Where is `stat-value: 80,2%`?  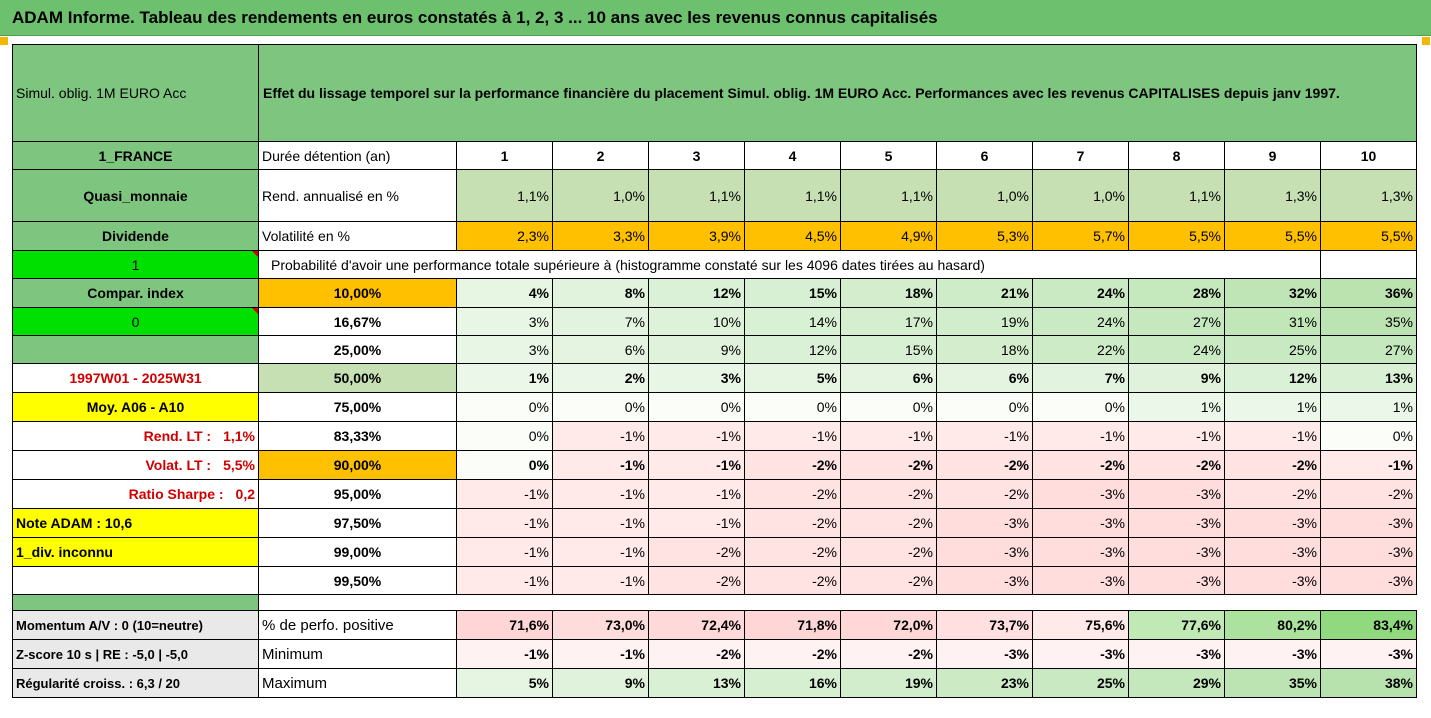
stat-value: 80,2% is located at coordinates (1272, 625).